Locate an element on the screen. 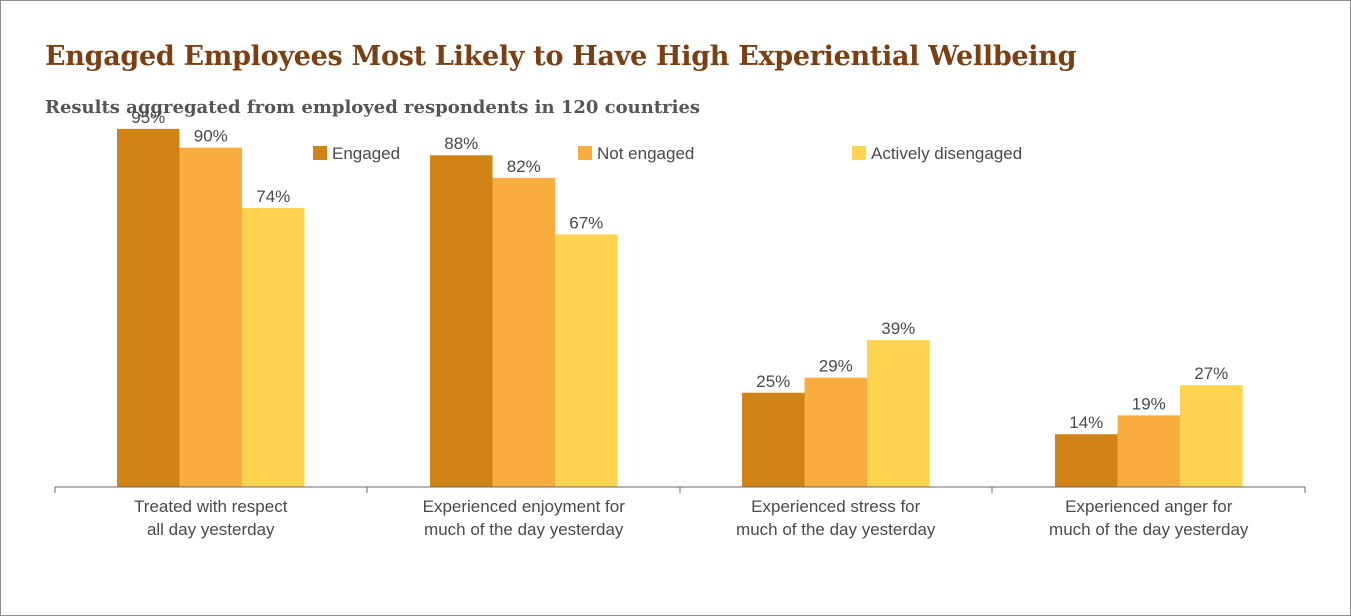  category-label-3-line-2: much of the day yesterday is located at coordinates (836, 529).